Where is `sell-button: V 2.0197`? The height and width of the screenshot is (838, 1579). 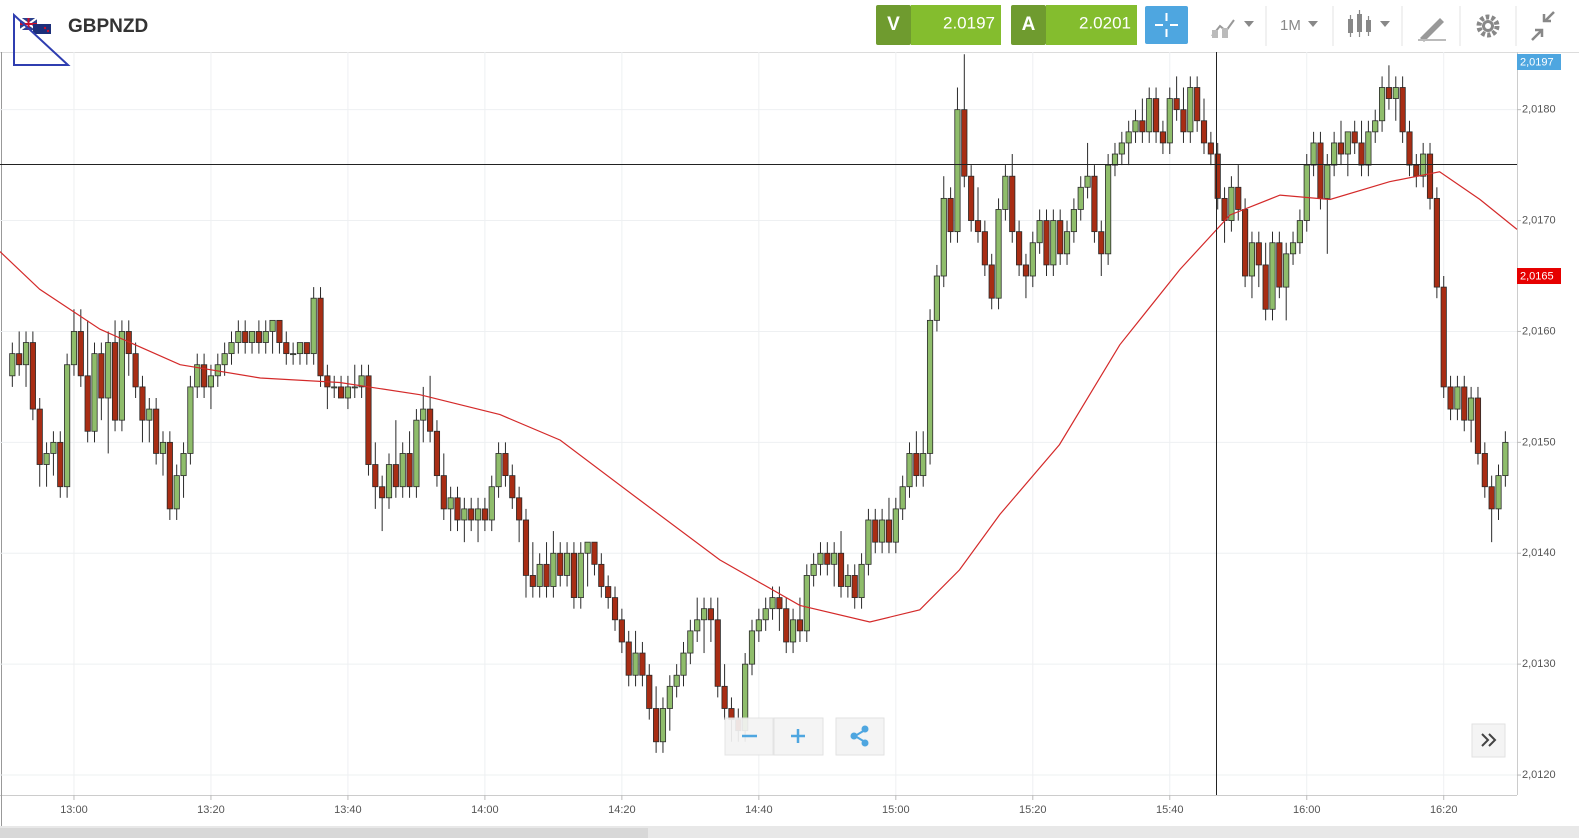
sell-button: V 2.0197 is located at coordinates (938, 25).